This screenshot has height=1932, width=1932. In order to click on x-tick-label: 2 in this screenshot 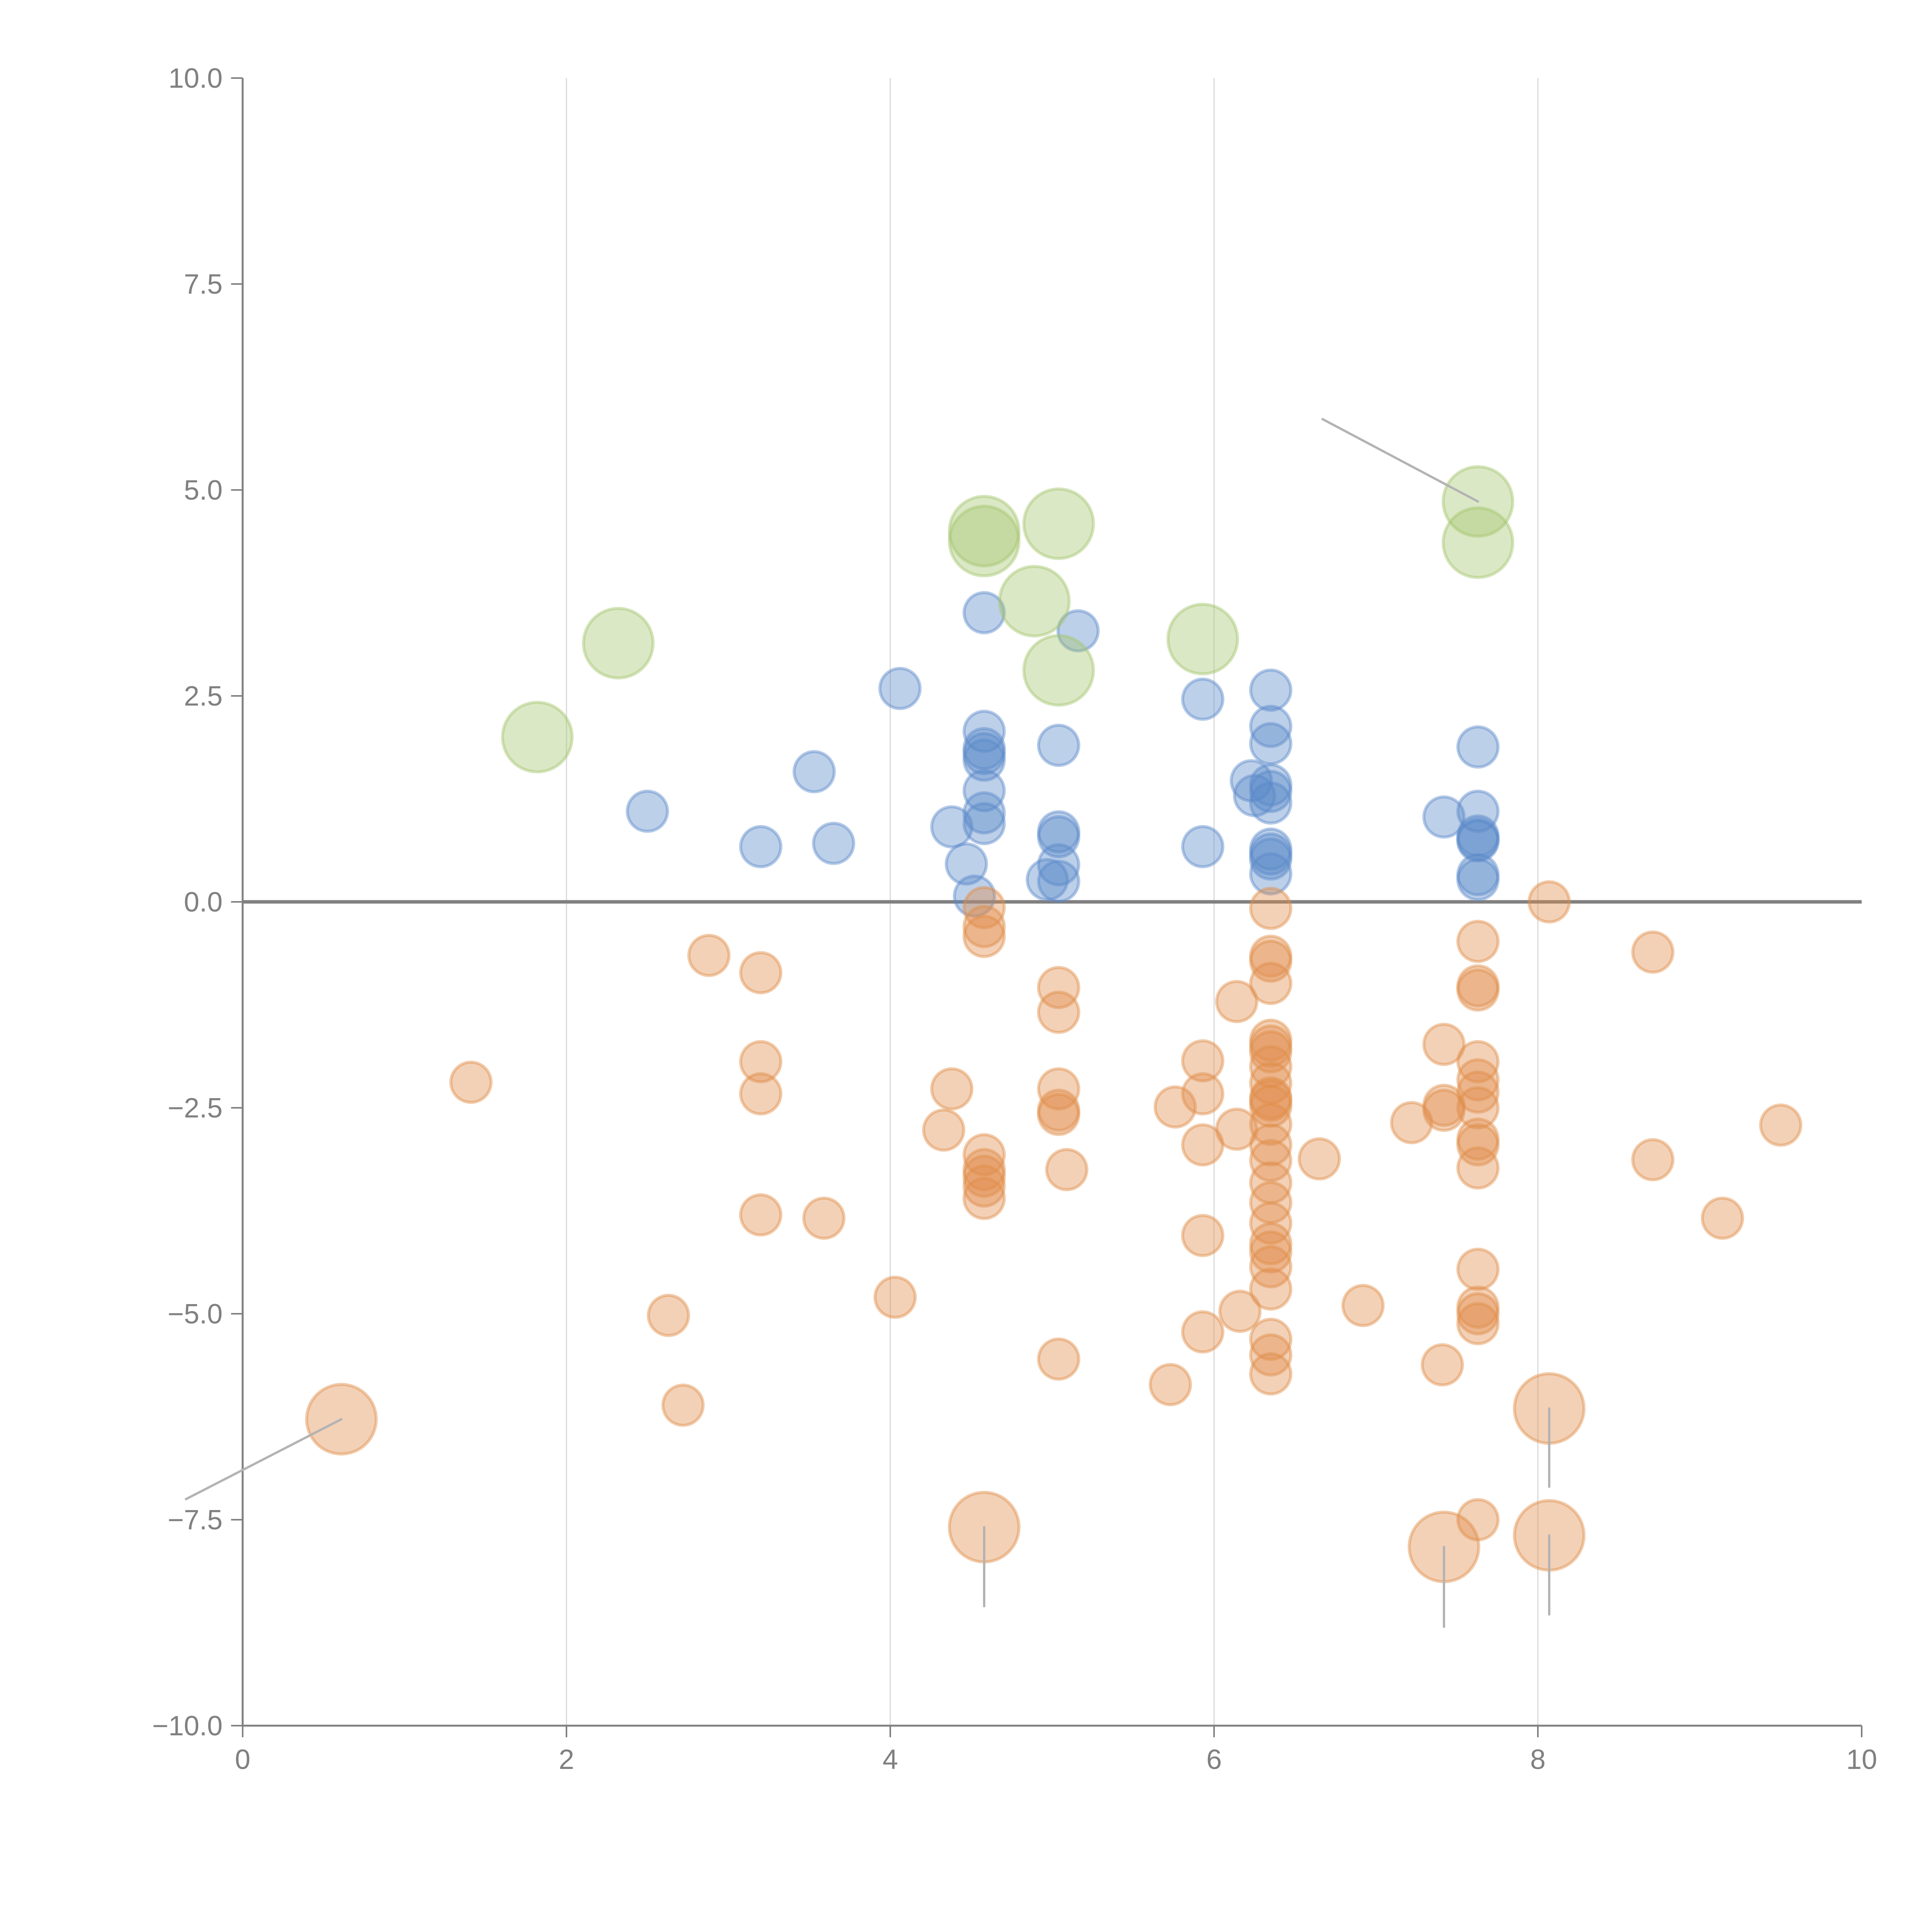, I will do `click(567, 1759)`.